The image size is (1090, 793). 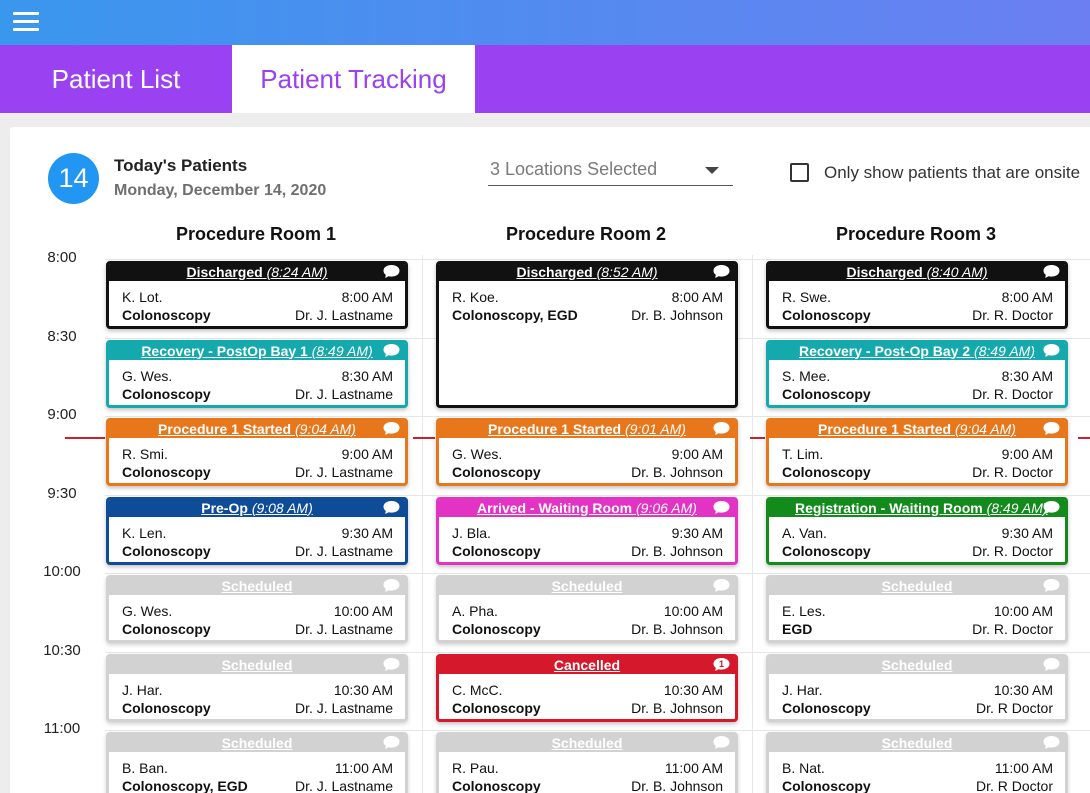 What do you see at coordinates (884, 272) in the screenshot?
I see `card-status: Discharged` at bounding box center [884, 272].